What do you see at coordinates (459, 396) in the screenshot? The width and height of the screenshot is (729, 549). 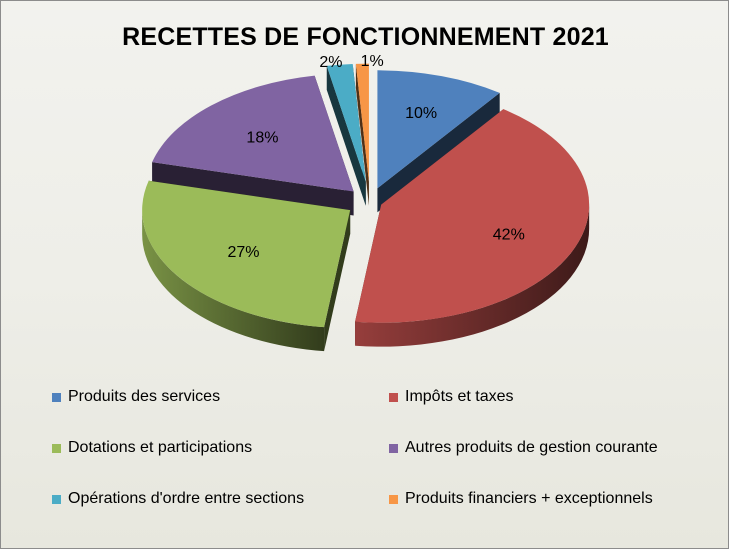 I see `legend-label: Impôts et taxes` at bounding box center [459, 396].